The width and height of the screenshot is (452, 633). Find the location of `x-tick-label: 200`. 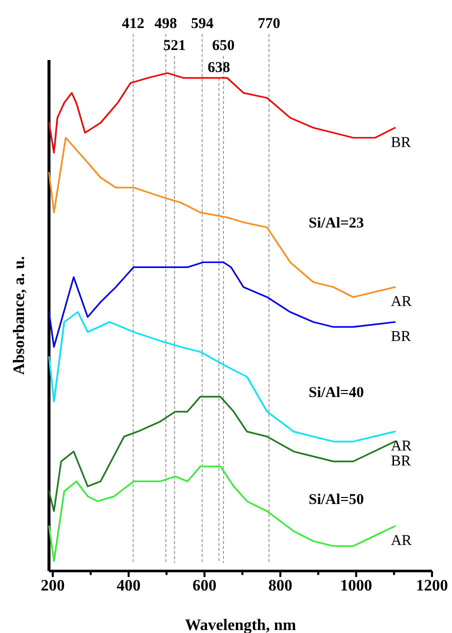

x-tick-label: 200 is located at coordinates (52, 585).